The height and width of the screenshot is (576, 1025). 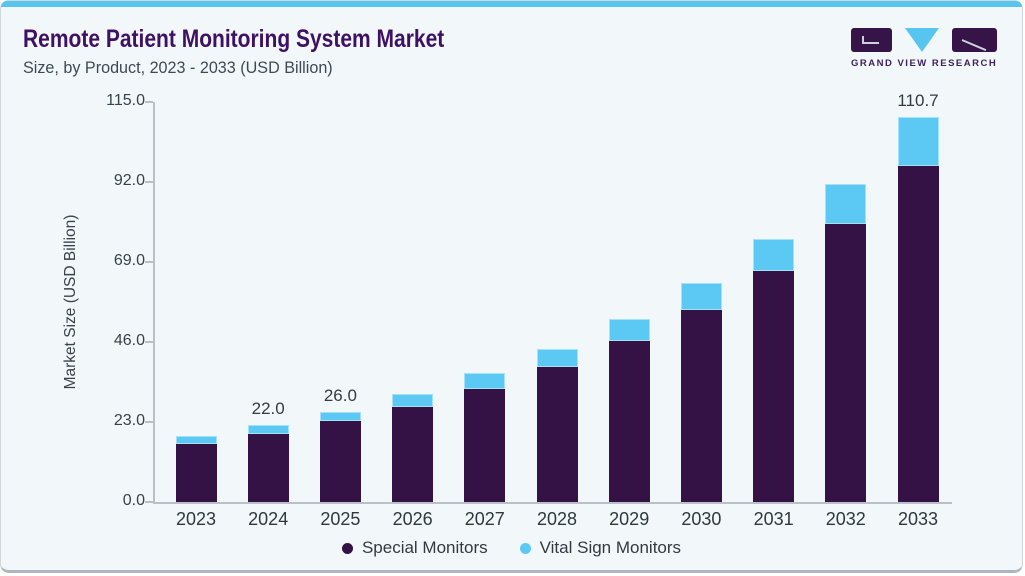 What do you see at coordinates (773, 519) in the screenshot?
I see `x-tick-label-2031: 2031` at bounding box center [773, 519].